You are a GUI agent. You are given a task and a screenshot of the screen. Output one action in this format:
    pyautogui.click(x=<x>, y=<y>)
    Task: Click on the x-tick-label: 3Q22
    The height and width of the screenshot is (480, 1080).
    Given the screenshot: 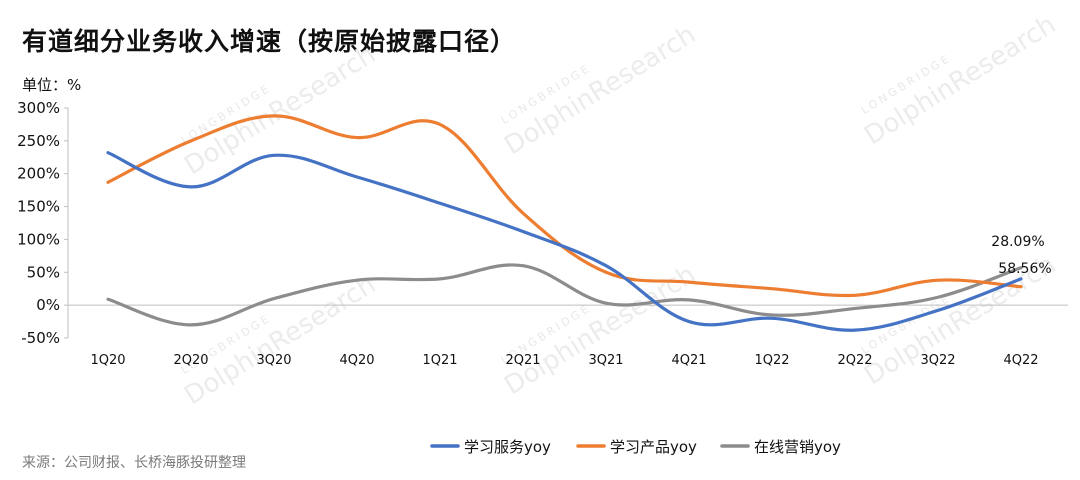 What is the action you would take?
    pyautogui.click(x=937, y=360)
    